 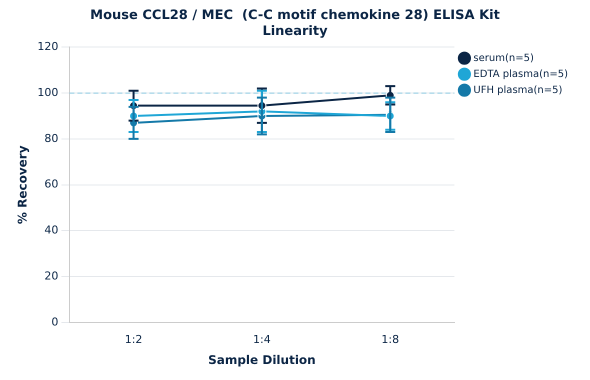 What do you see at coordinates (51, 138) in the screenshot?
I see `y-tick-label: 80` at bounding box center [51, 138].